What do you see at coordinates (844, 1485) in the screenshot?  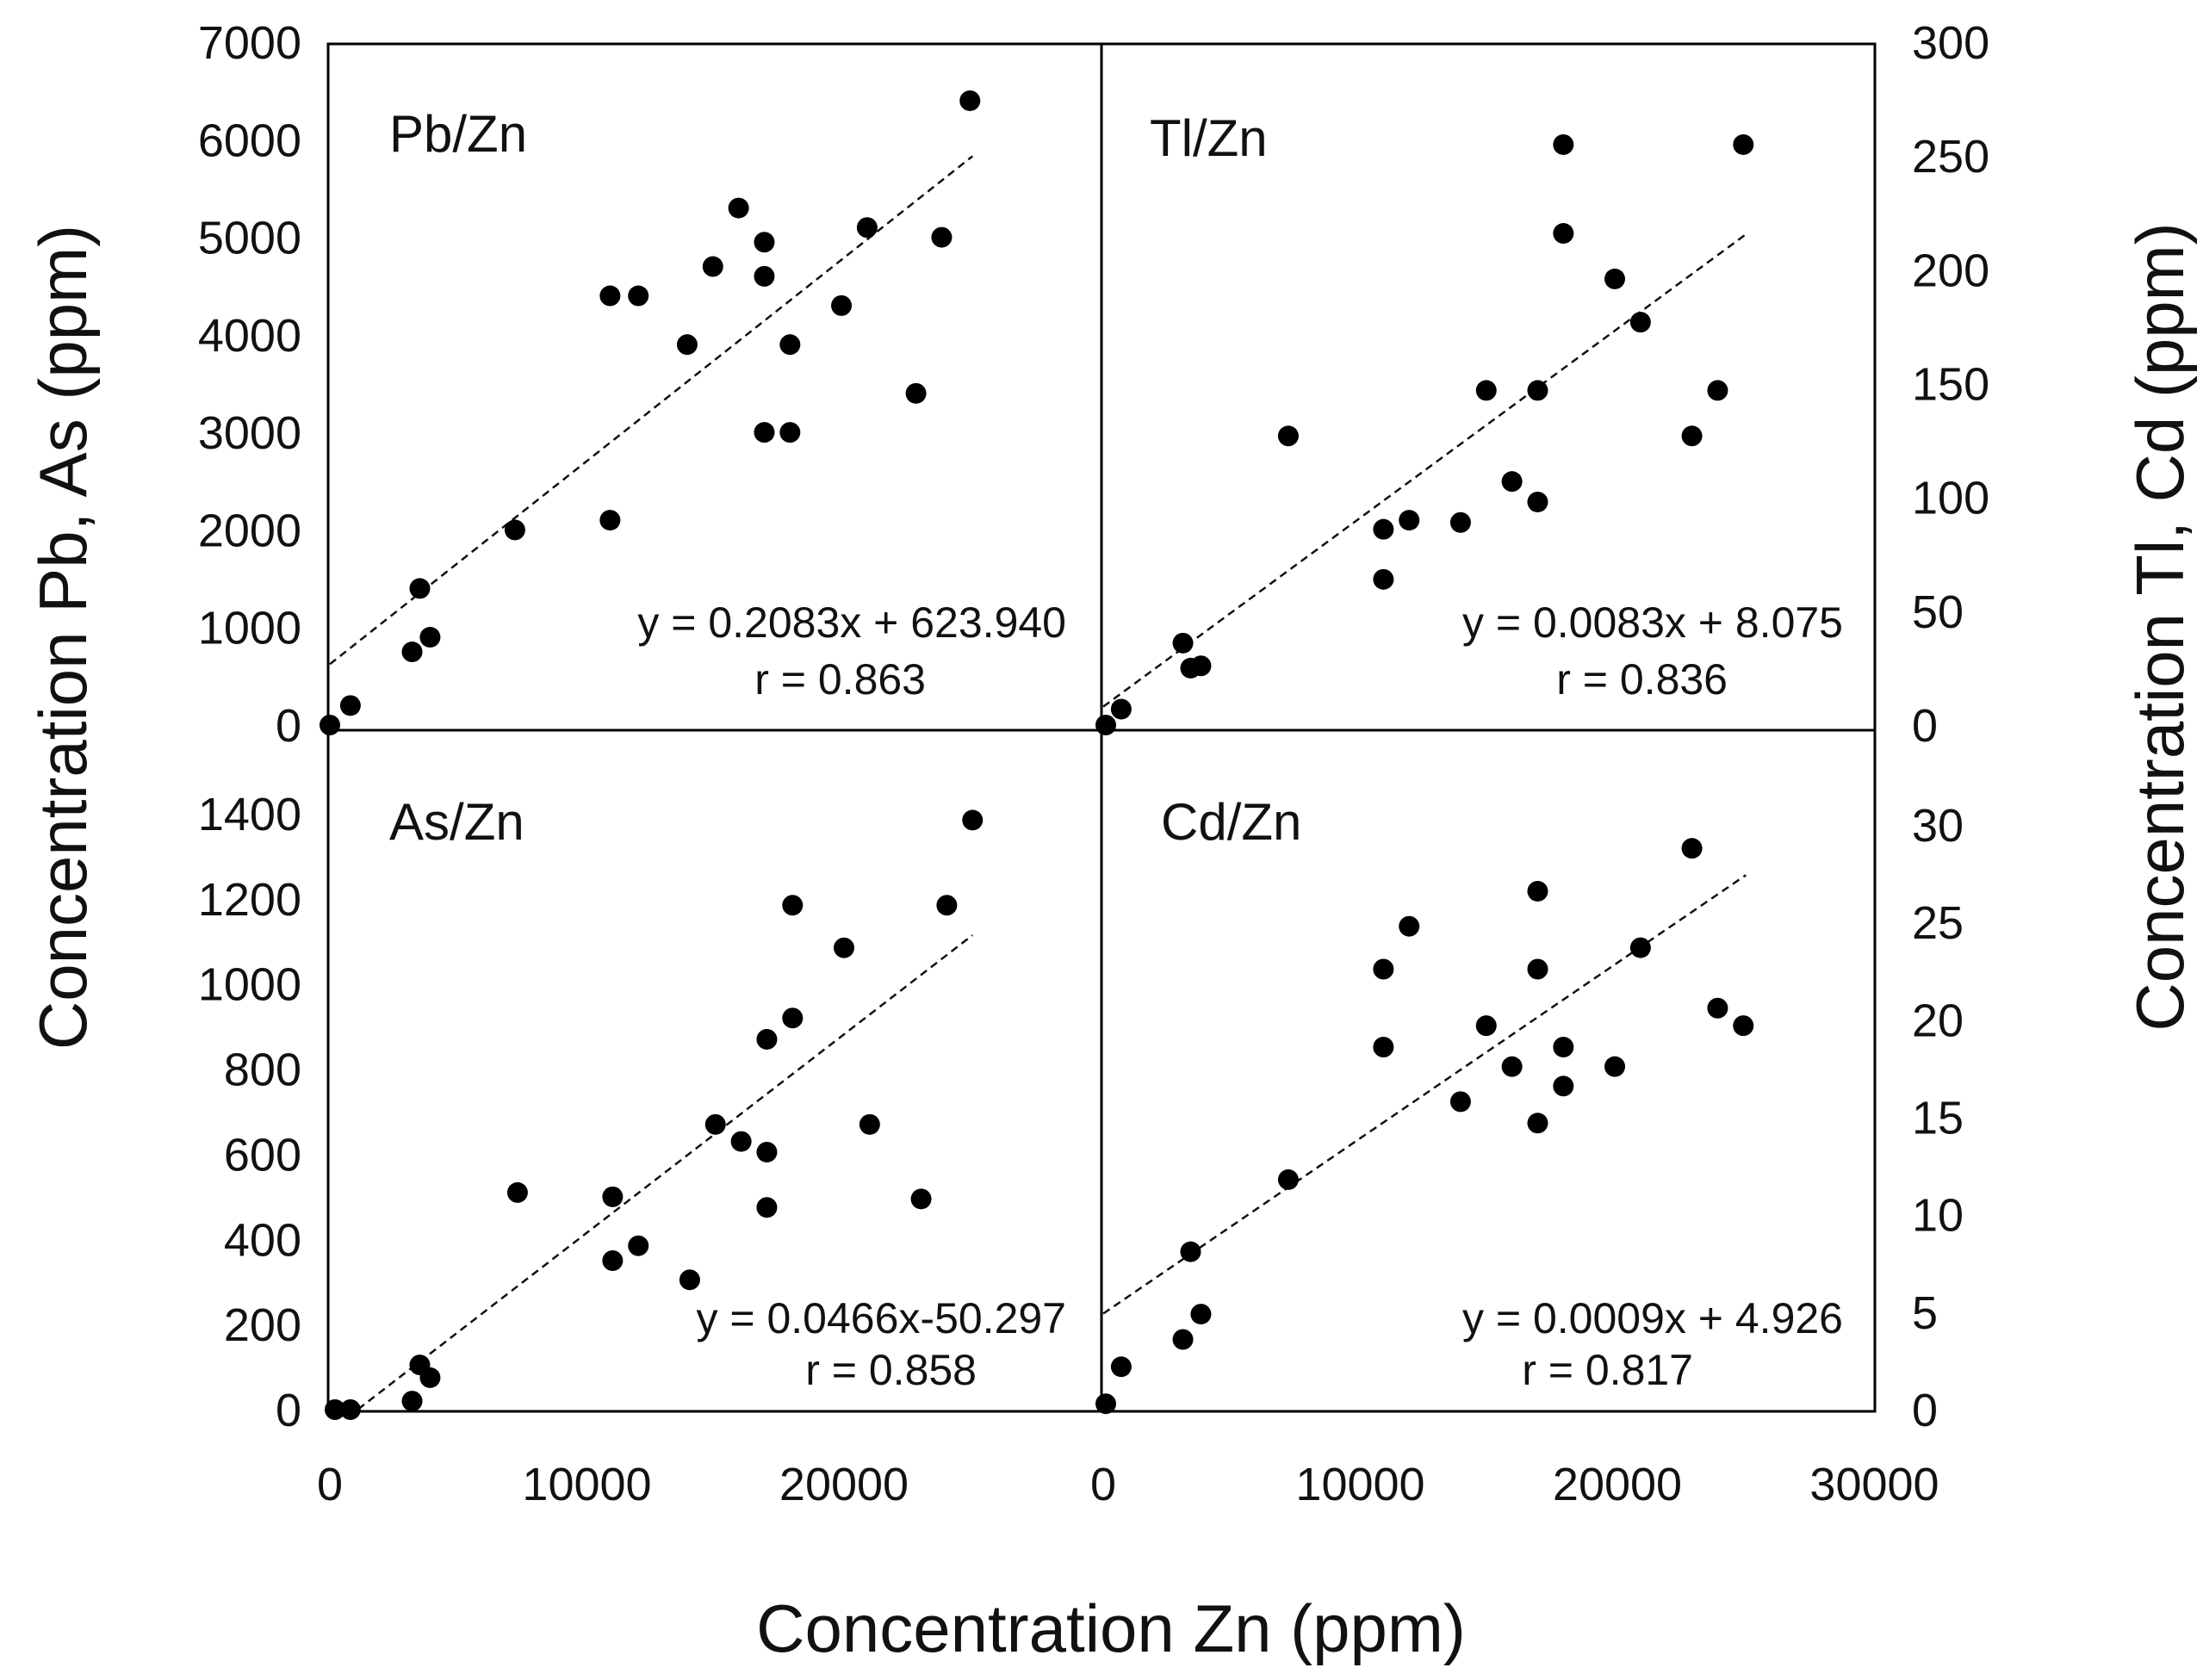 I see `x-tick-label-left: 20000` at bounding box center [844, 1485].